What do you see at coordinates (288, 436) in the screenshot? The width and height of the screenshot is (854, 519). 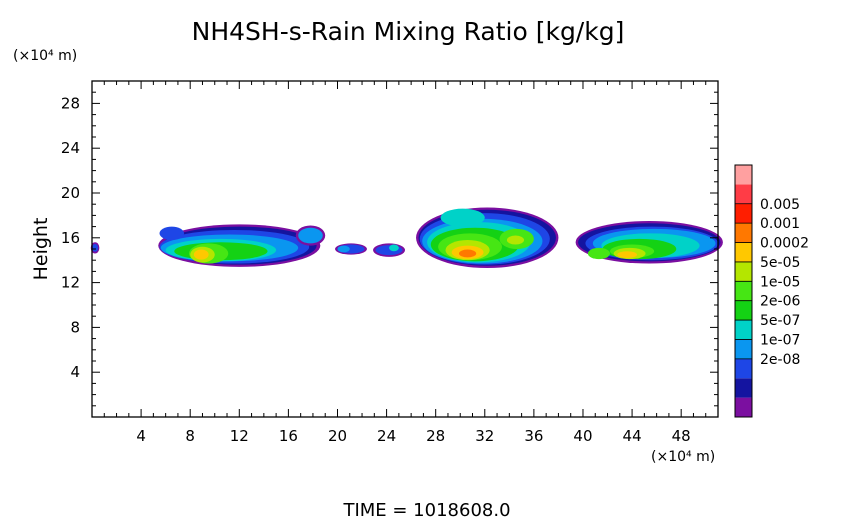 I see `x-tick-label: 16` at bounding box center [288, 436].